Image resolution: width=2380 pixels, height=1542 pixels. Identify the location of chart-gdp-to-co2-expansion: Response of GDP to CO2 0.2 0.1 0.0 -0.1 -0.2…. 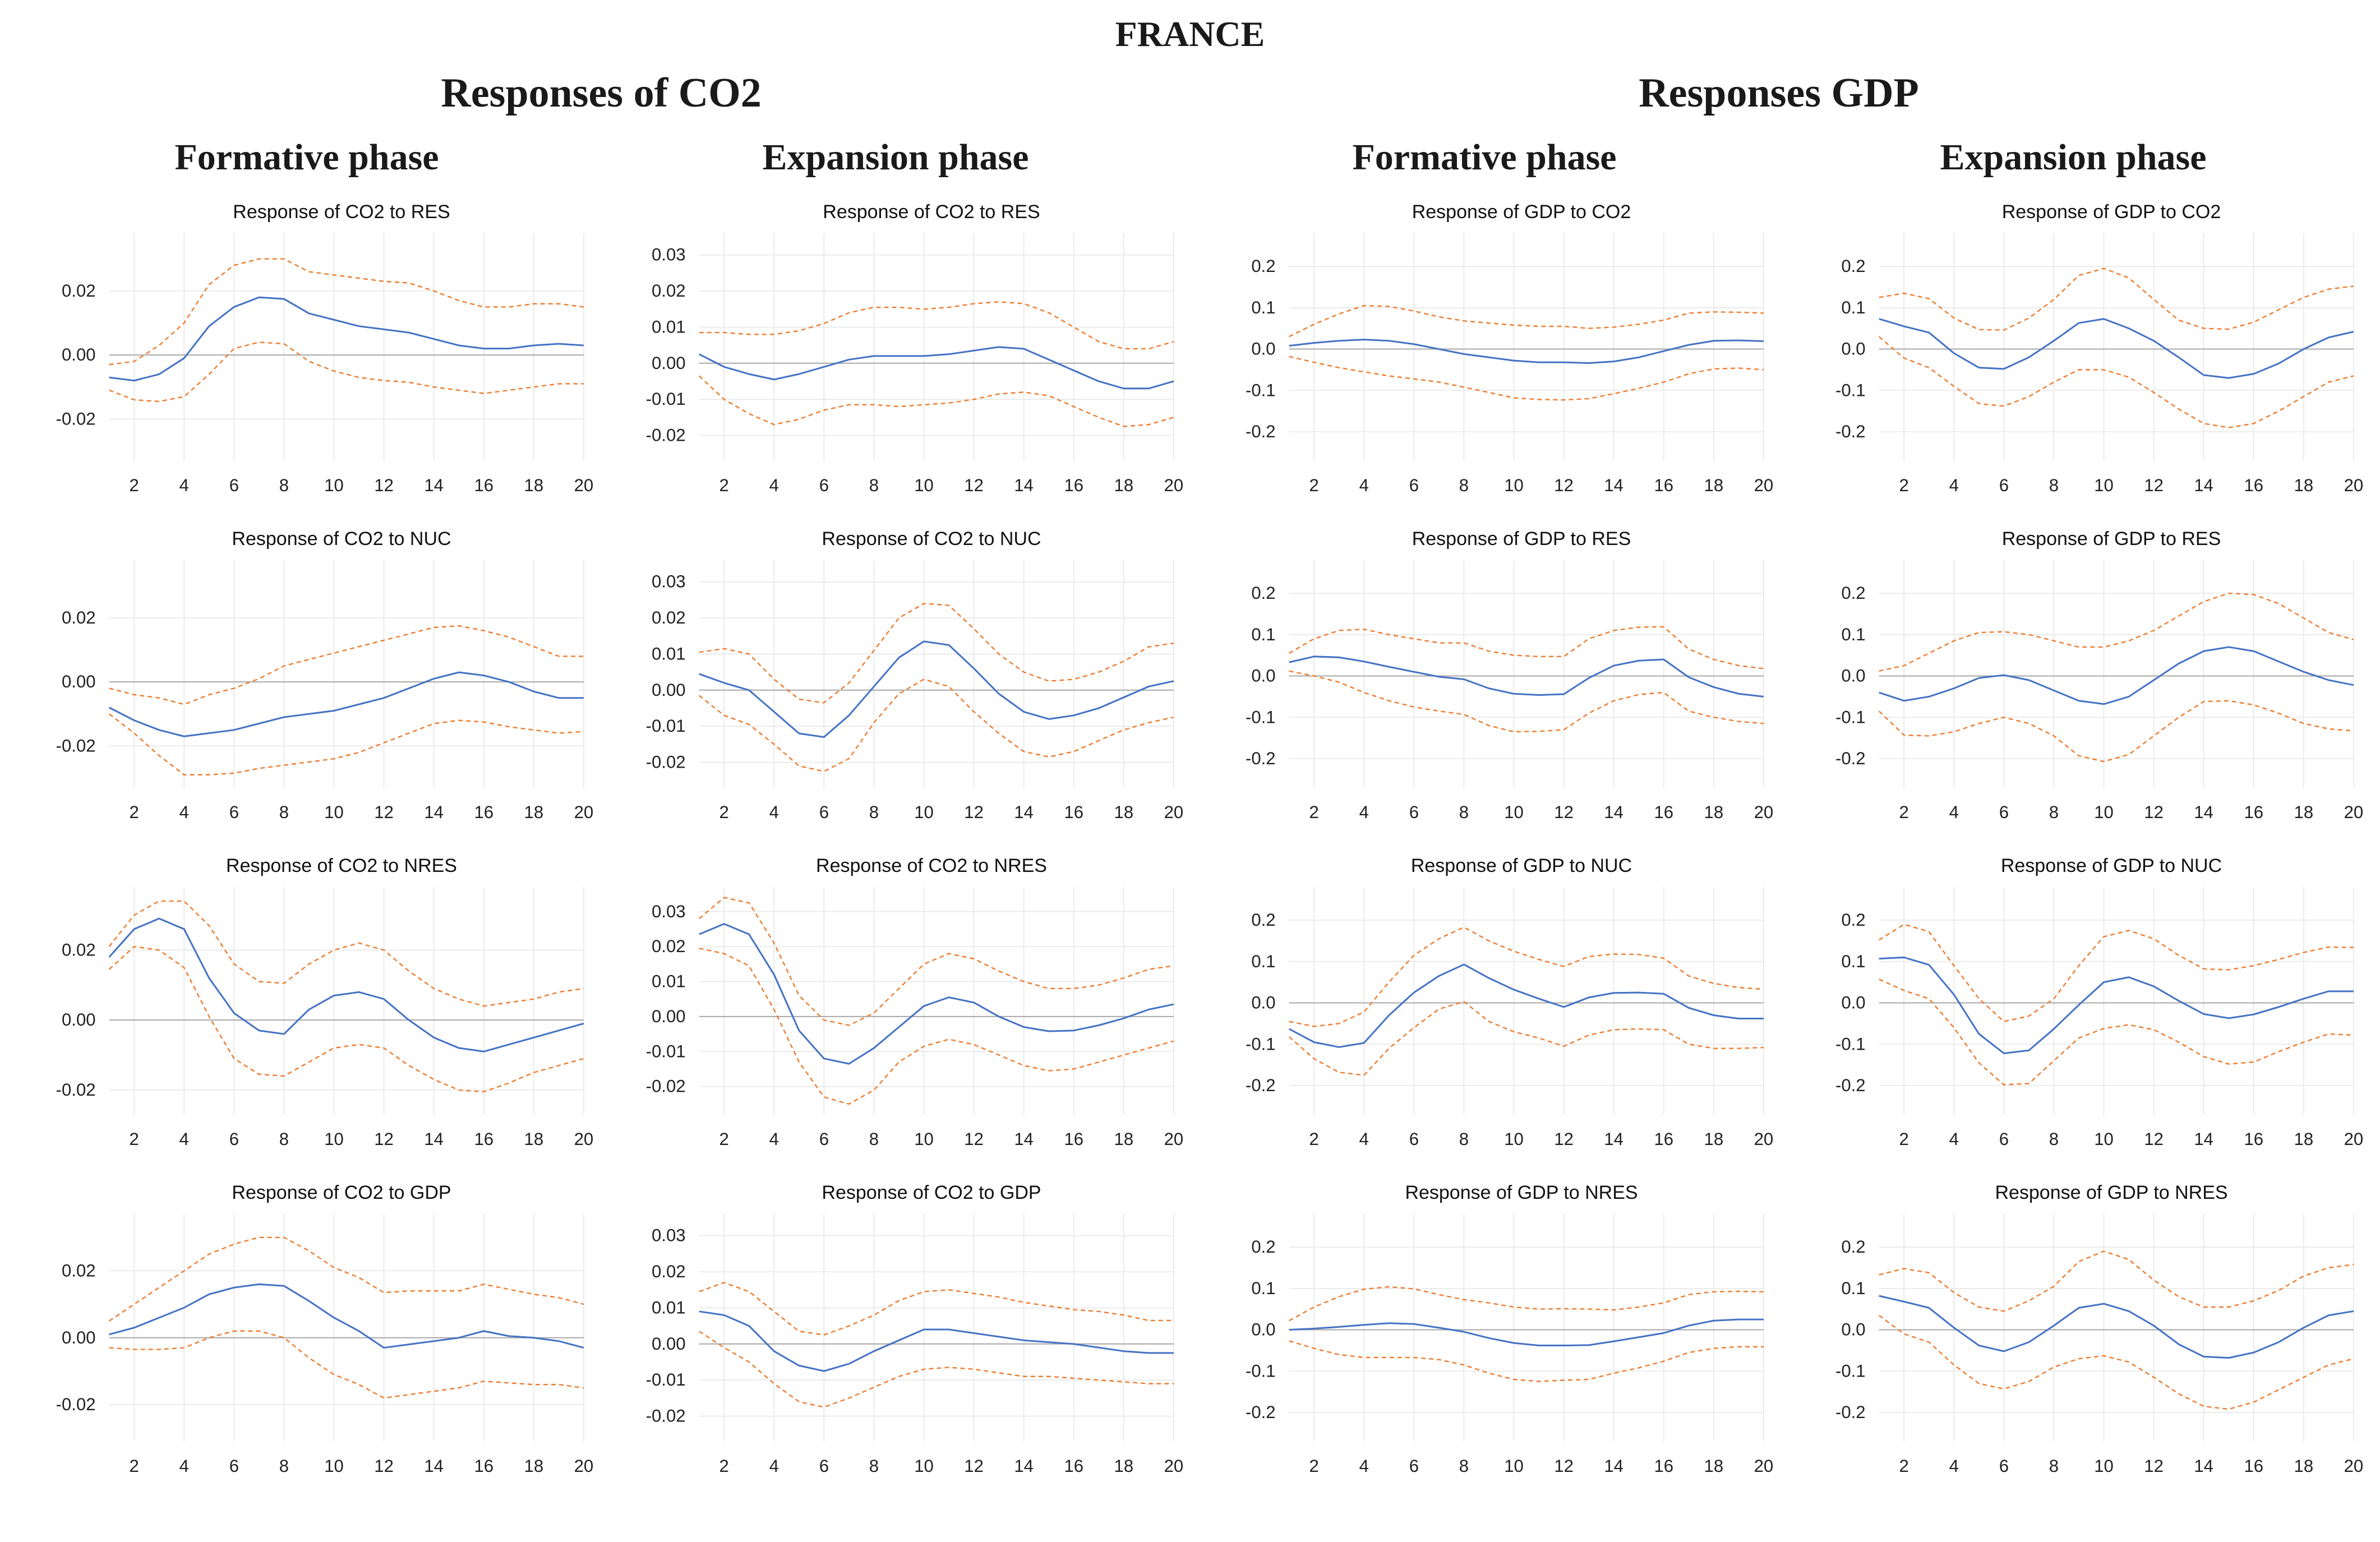
(2075, 354).